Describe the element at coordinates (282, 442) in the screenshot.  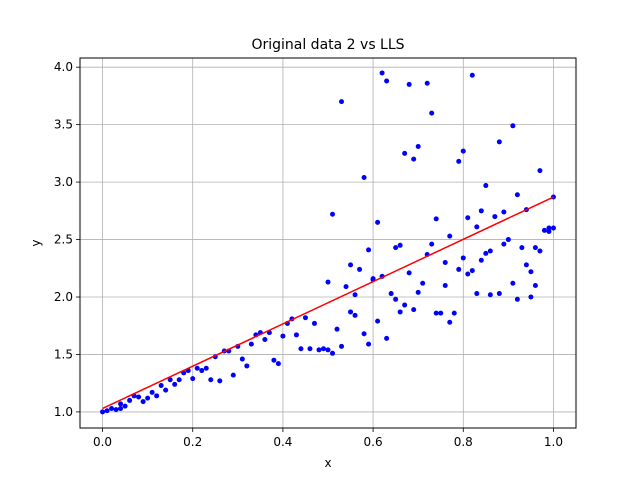
I see `x-tick-label: 0.4` at that location.